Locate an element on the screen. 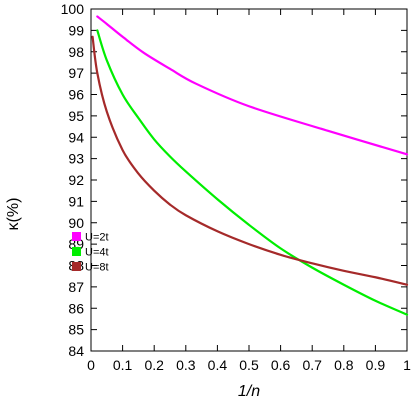 The image size is (415, 405). x-tick-label: 0 is located at coordinates (91, 365).